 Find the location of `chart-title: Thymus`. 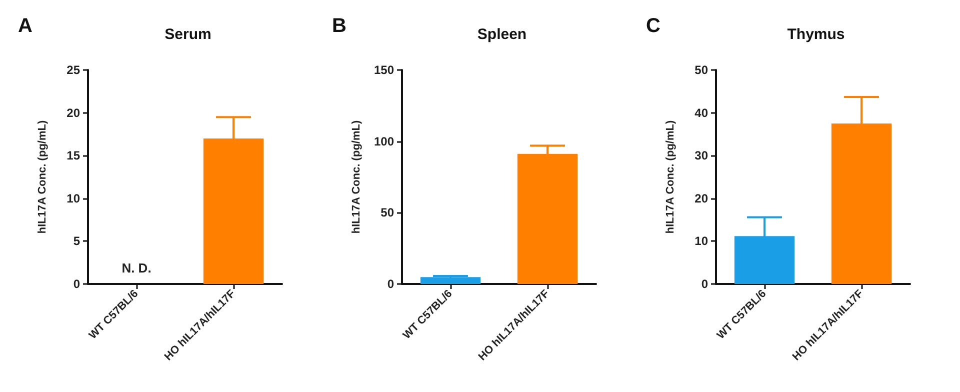

chart-title: Thymus is located at coordinates (816, 34).